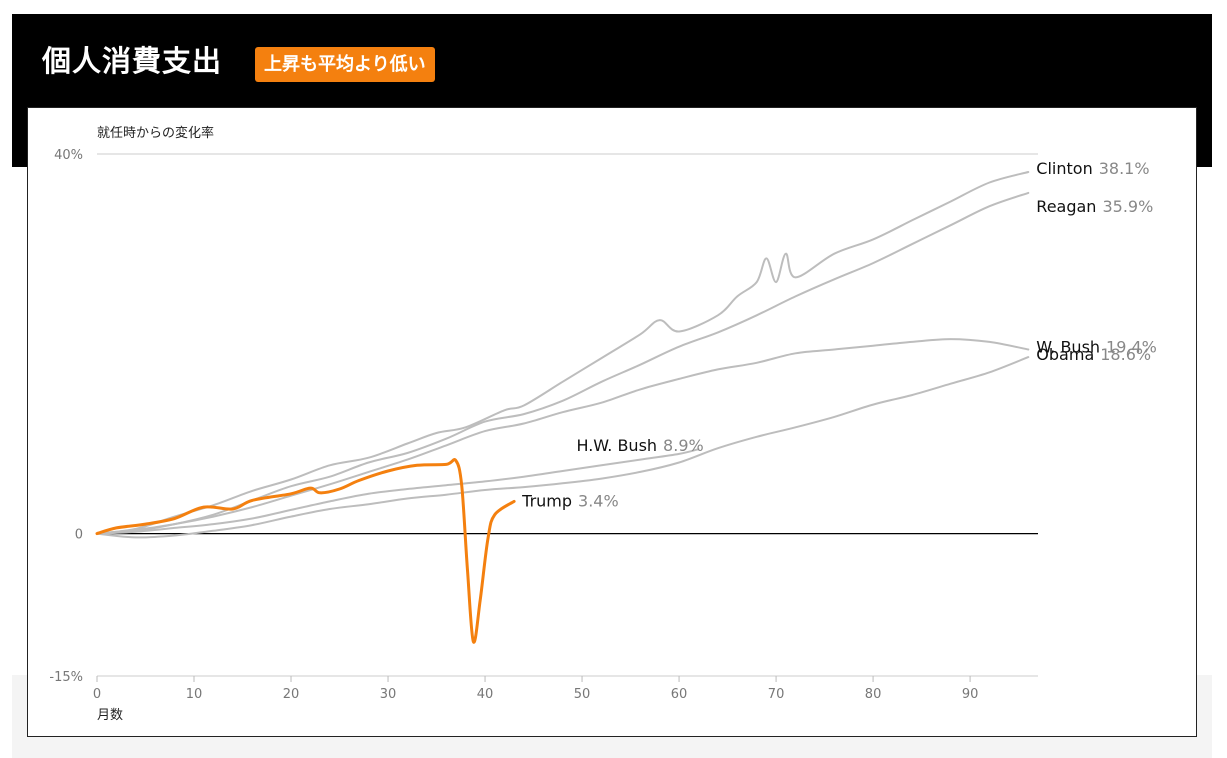 The height and width of the screenshot is (758, 1227). Describe the element at coordinates (683, 445) in the screenshot. I see `series-value: 8.9%` at that location.